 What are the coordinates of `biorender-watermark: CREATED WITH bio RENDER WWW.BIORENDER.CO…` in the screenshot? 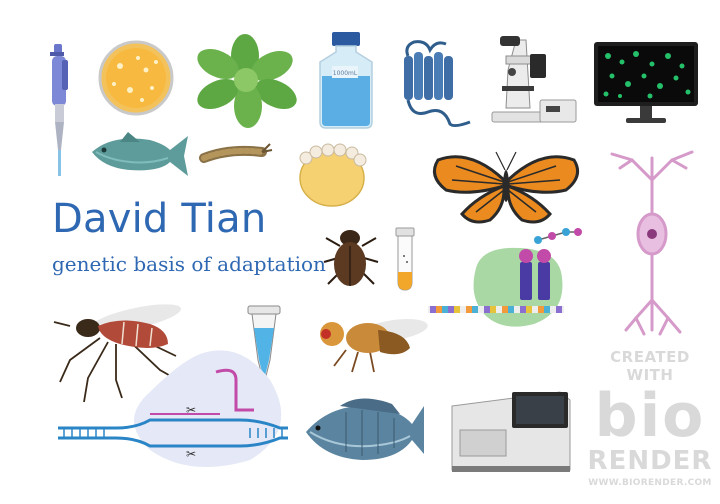 It's located at (650, 418).